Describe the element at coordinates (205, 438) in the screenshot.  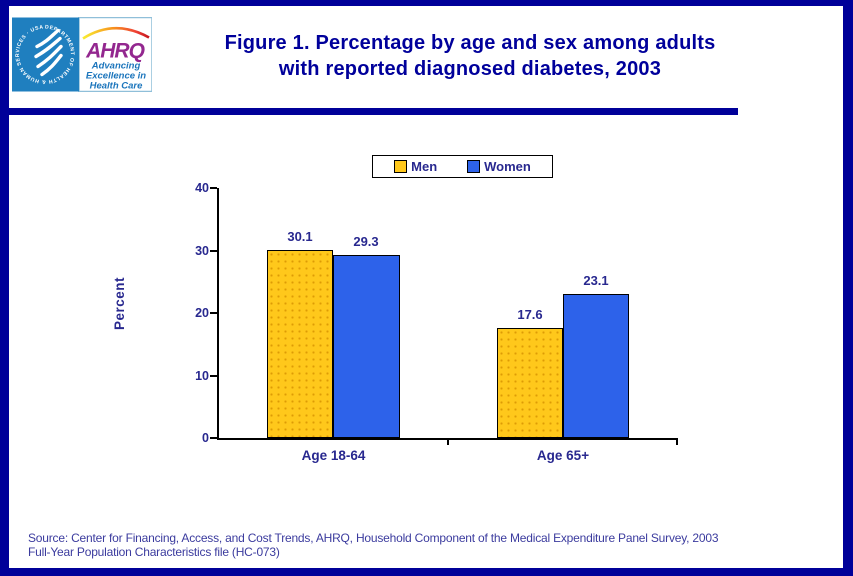
I see `y-tick-label-0: 0` at that location.